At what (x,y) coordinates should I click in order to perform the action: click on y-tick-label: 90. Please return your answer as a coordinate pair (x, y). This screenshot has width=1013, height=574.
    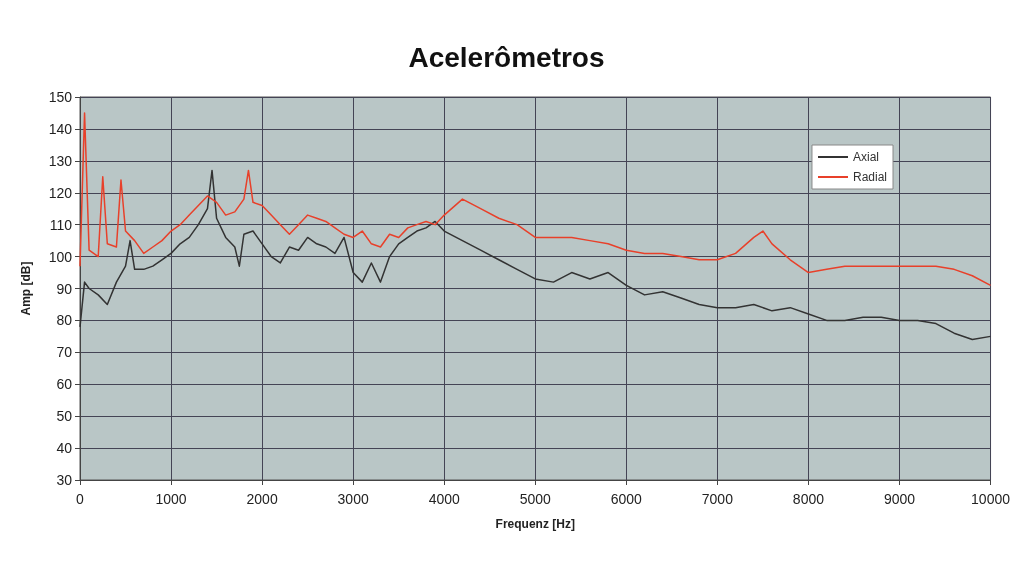
    Looking at the image, I should click on (64, 288).